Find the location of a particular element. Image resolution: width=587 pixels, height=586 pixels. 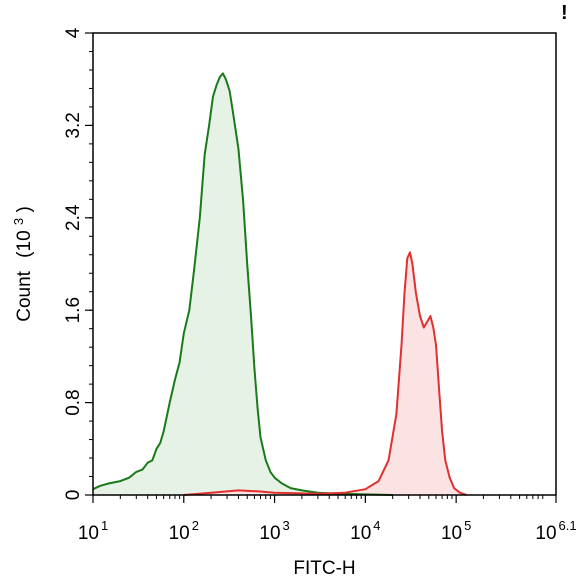

y-axis-label-text: Count is located at coordinates (24, 295).